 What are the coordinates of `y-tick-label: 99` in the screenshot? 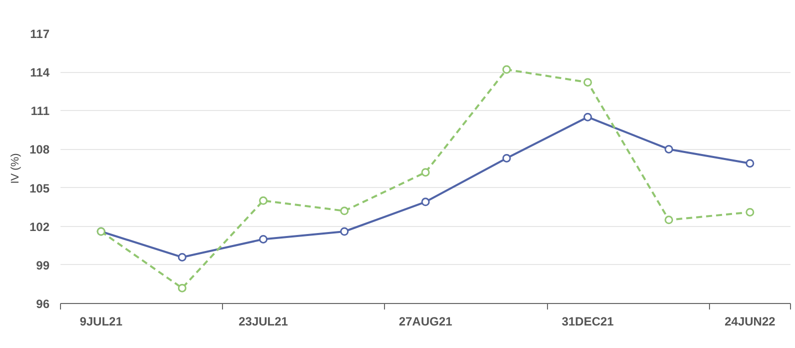 It's located at (43, 265).